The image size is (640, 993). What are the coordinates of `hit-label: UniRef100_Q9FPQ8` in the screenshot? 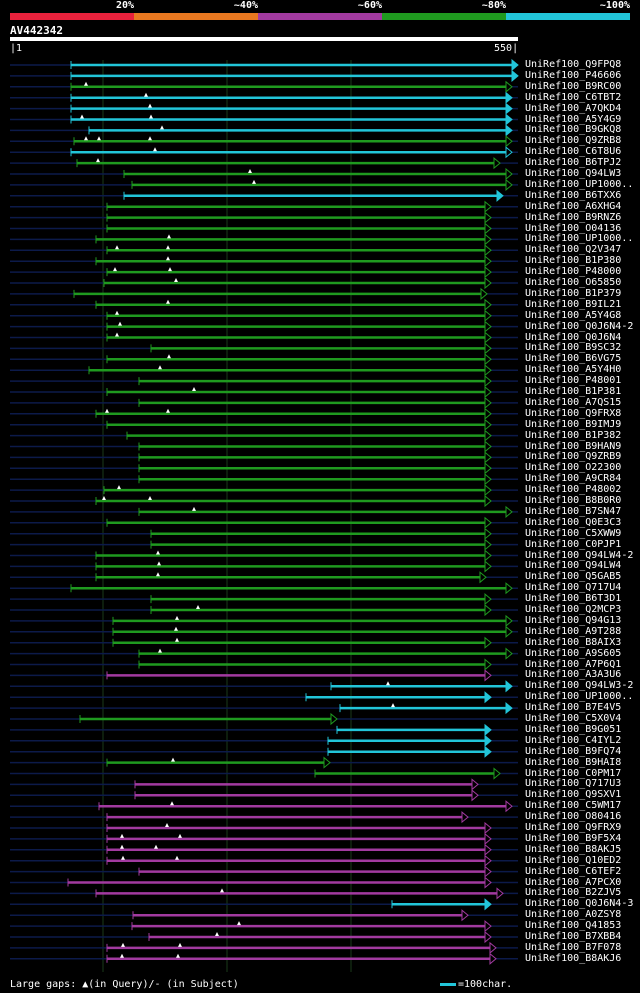 It's located at (573, 64).